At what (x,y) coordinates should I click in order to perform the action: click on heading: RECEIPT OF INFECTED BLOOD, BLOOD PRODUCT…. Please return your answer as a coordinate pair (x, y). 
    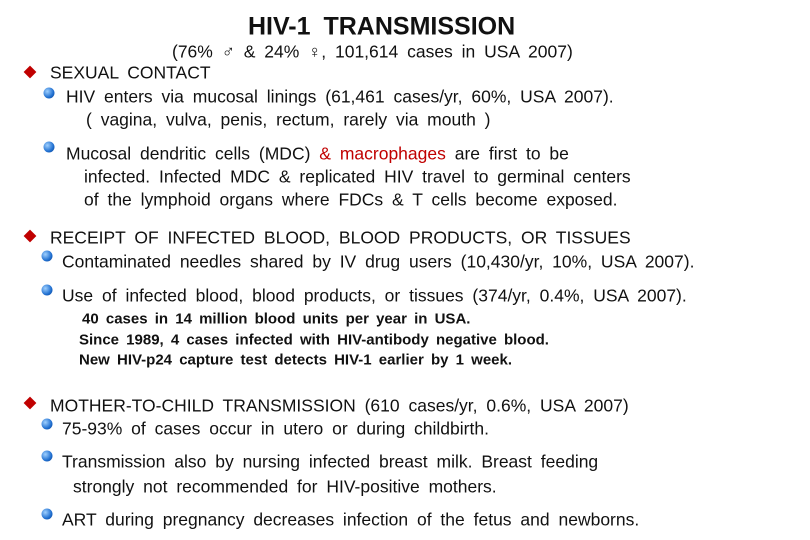
    Looking at the image, I should click on (340, 237).